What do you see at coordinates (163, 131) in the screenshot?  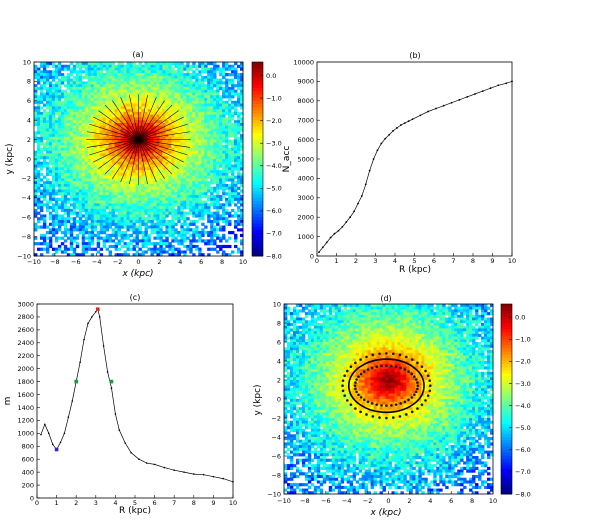 I see `spoke-line` at bounding box center [163, 131].